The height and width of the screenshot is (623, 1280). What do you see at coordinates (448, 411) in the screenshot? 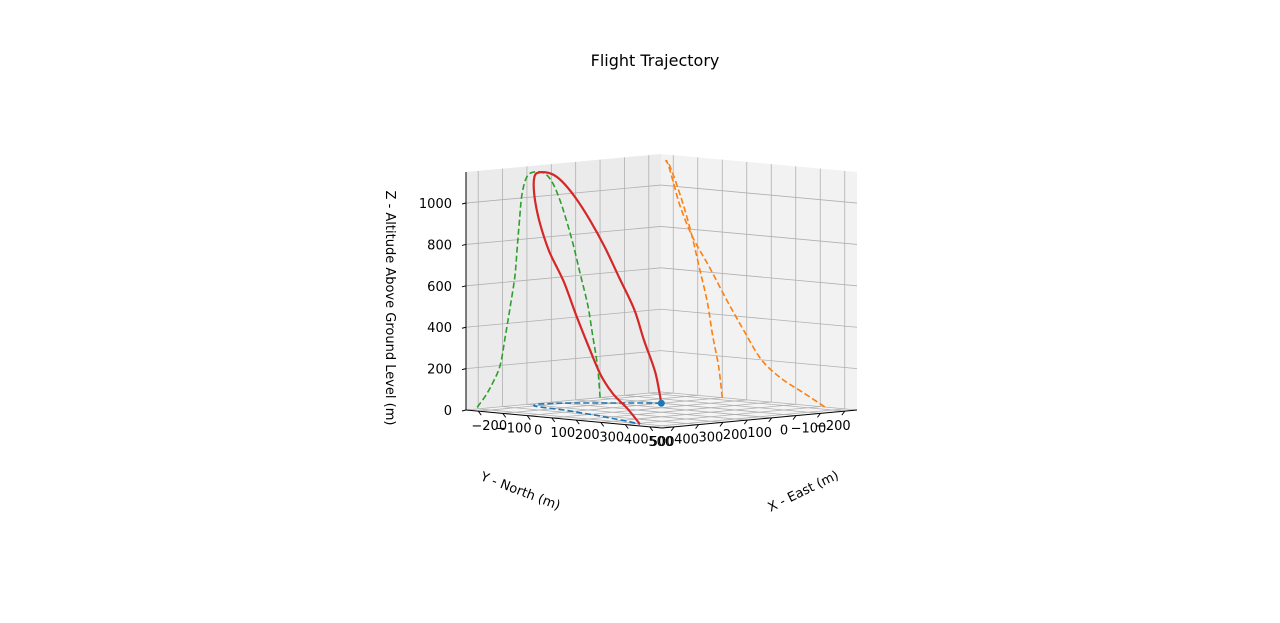
I see `z-tick-label: 0` at bounding box center [448, 411].